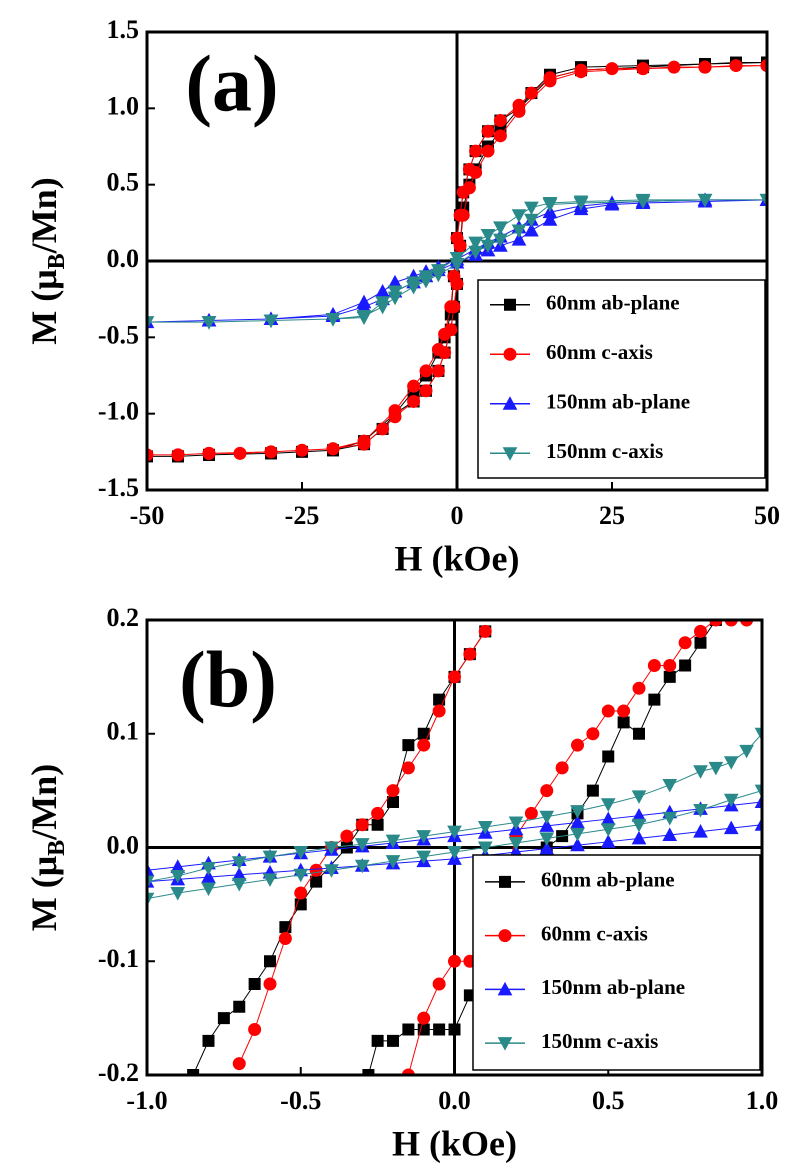 The width and height of the screenshot is (800, 1175). What do you see at coordinates (123, 182) in the screenshot?
I see `y-tick-label: 0.5` at bounding box center [123, 182].